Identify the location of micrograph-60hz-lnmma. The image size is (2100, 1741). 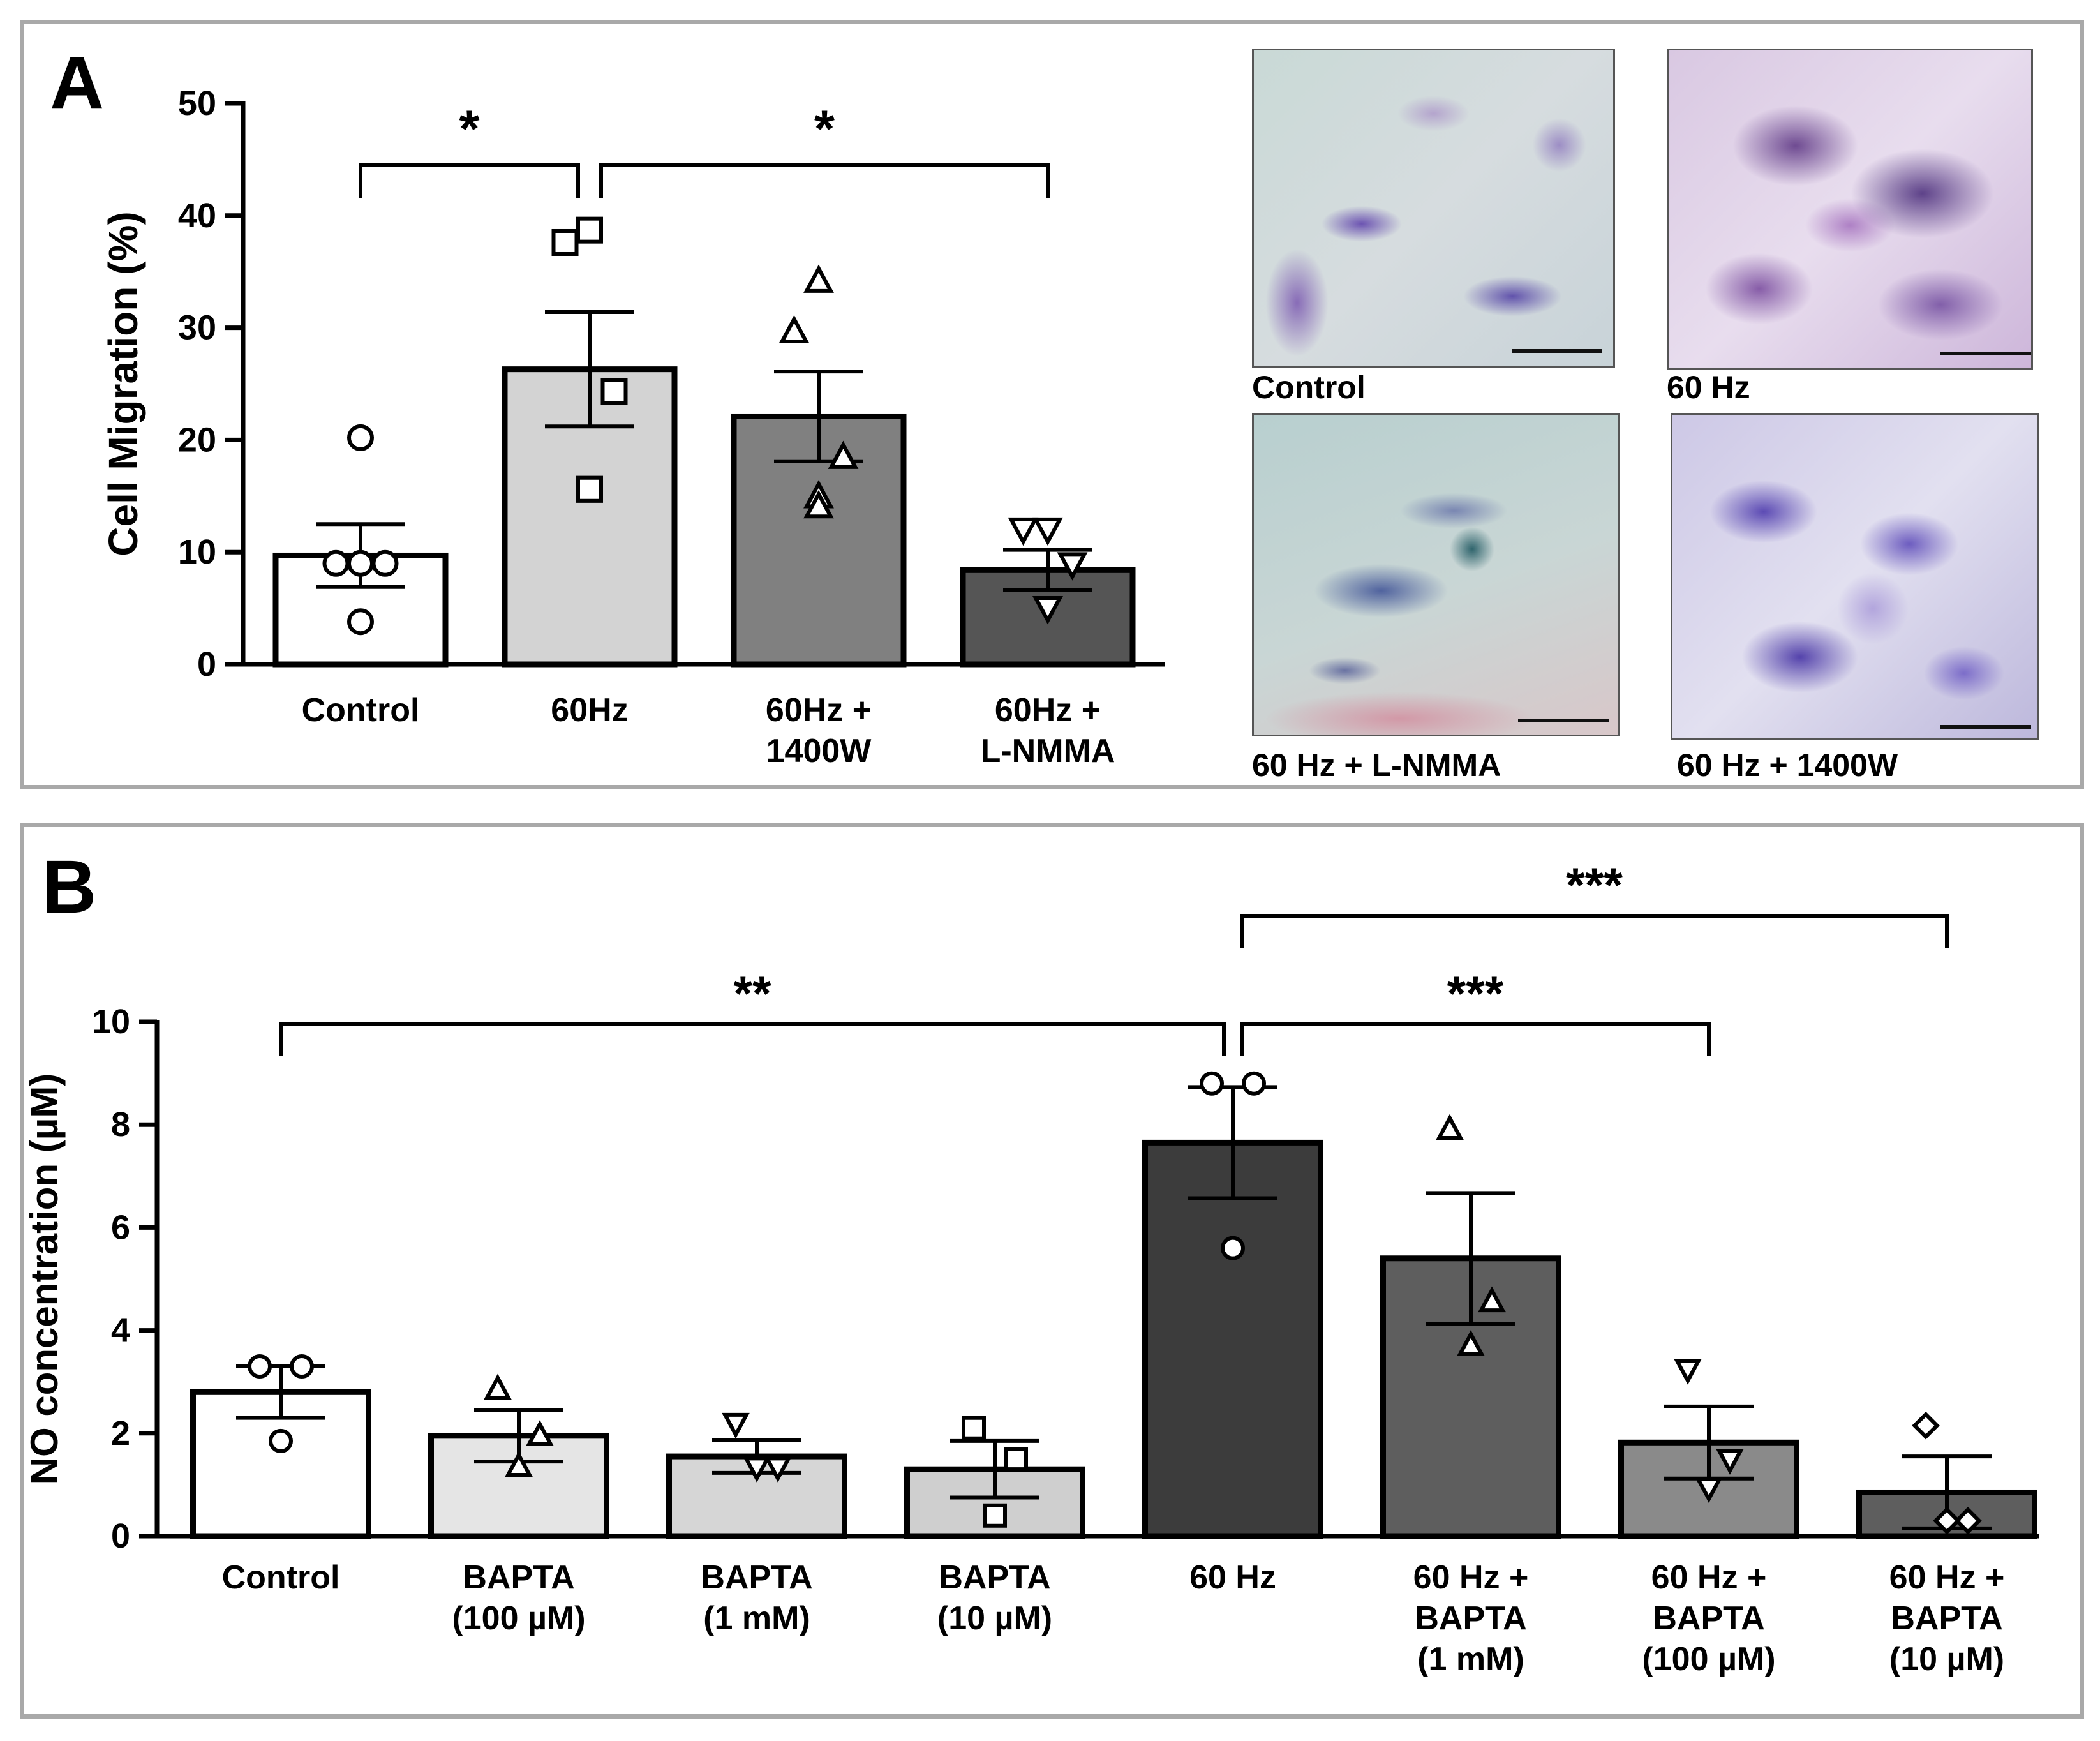
(1436, 575).